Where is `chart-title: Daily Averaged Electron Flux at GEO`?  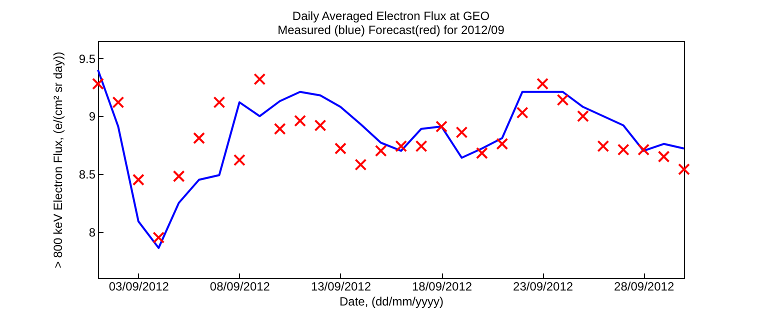
chart-title: Daily Averaged Electron Flux at GEO is located at coordinates (391, 16).